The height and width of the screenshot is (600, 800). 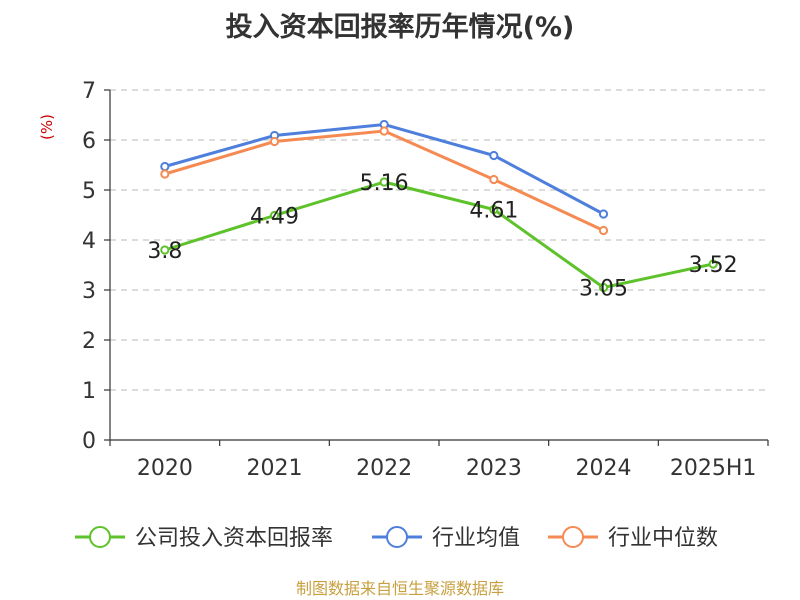 What do you see at coordinates (89, 266) in the screenshot?
I see `y-tick-labels: 0 1 2 3 4 5 6 7` at bounding box center [89, 266].